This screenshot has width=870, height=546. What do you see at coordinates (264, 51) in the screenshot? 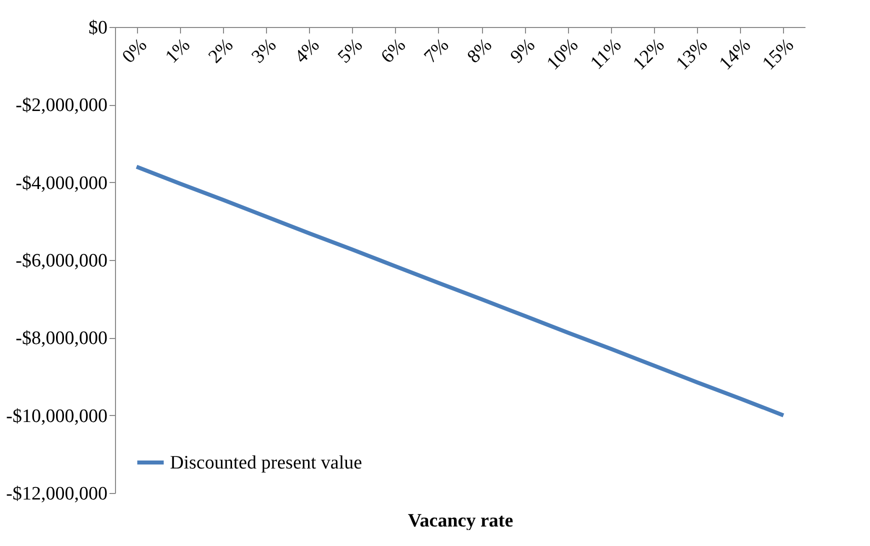
I see `x-tick-label: 3%` at bounding box center [264, 51].